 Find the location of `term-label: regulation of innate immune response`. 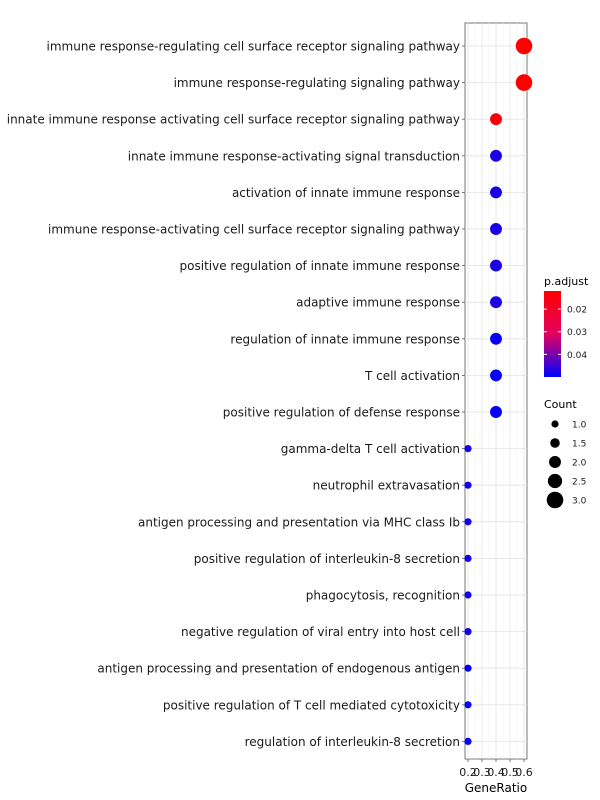

term-label: regulation of innate immune response is located at coordinates (345, 339).